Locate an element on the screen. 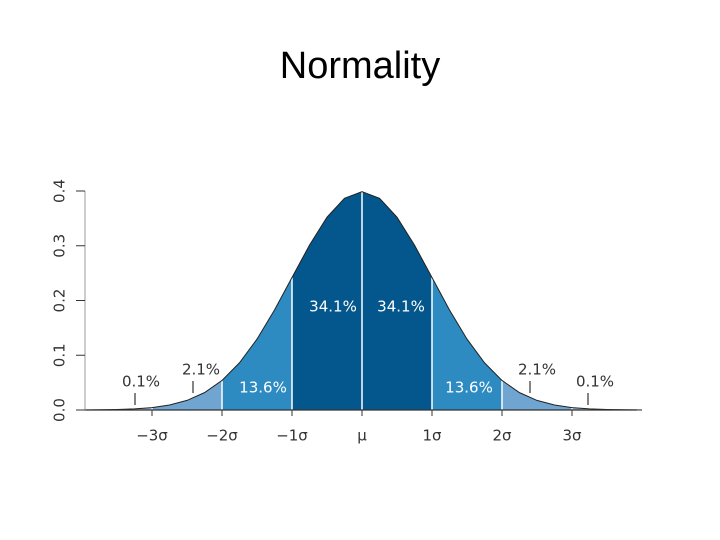 This screenshot has height=540, width=720. x-tick-label: 3σ is located at coordinates (572, 436).